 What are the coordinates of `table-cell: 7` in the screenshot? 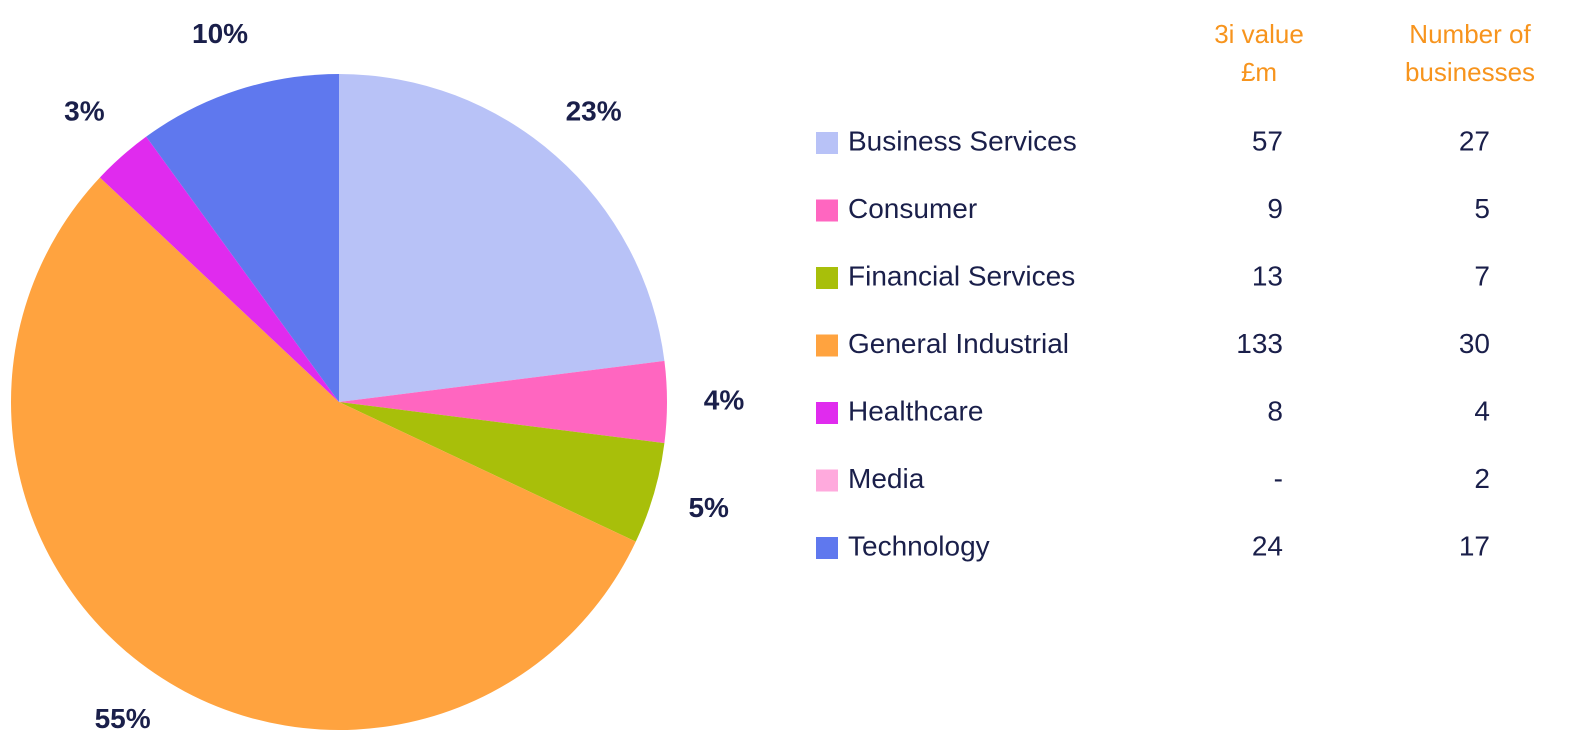 It's located at (1482, 275).